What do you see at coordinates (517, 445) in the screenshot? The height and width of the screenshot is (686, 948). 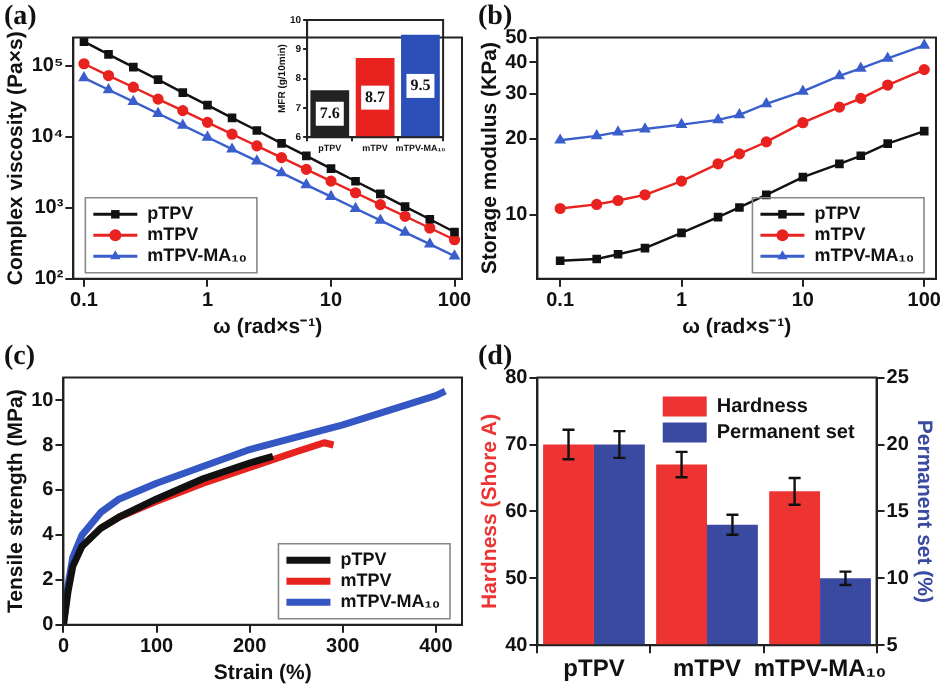 I see `y-tick-label: 70` at bounding box center [517, 445].